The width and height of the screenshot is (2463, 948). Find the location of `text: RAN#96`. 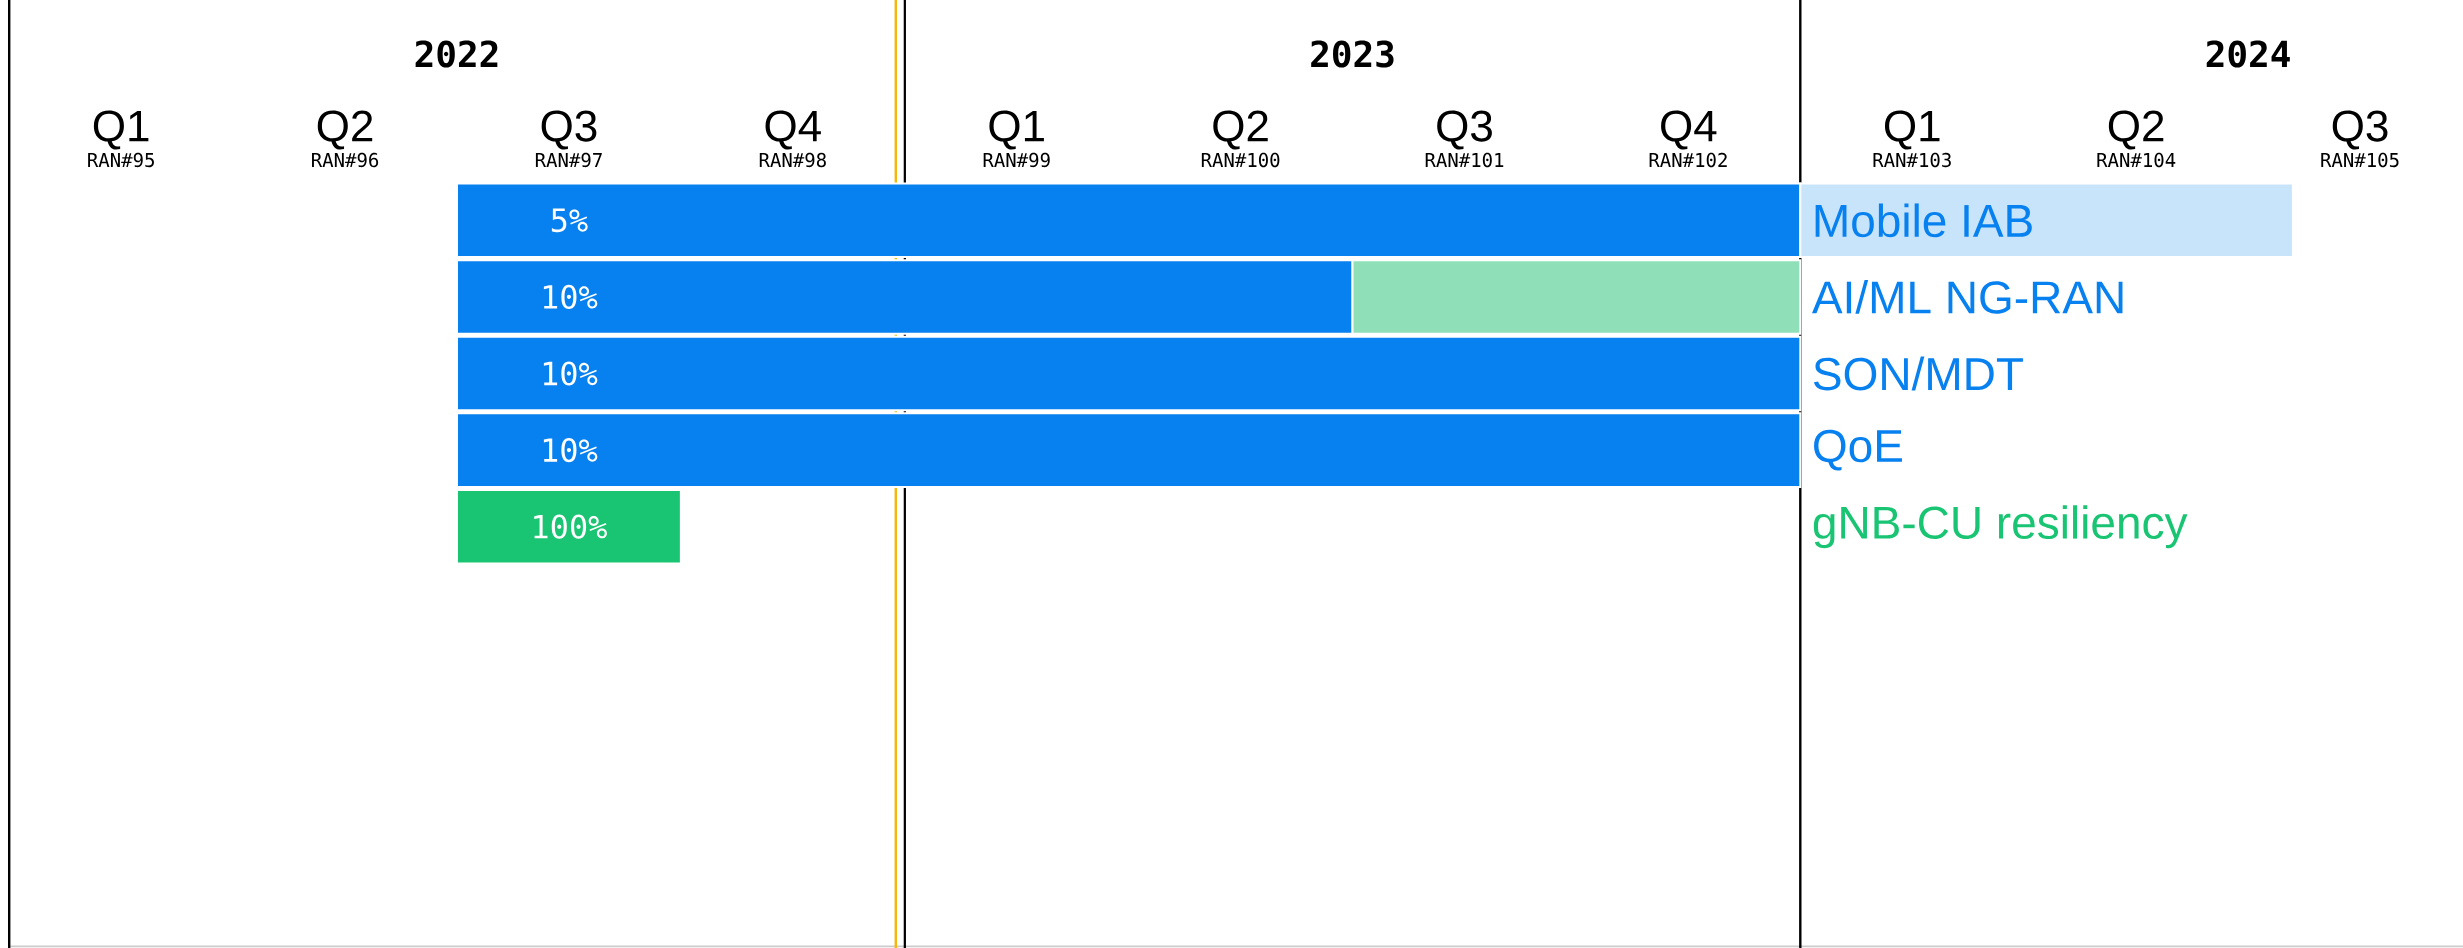

text: RAN#96 is located at coordinates (345, 160).